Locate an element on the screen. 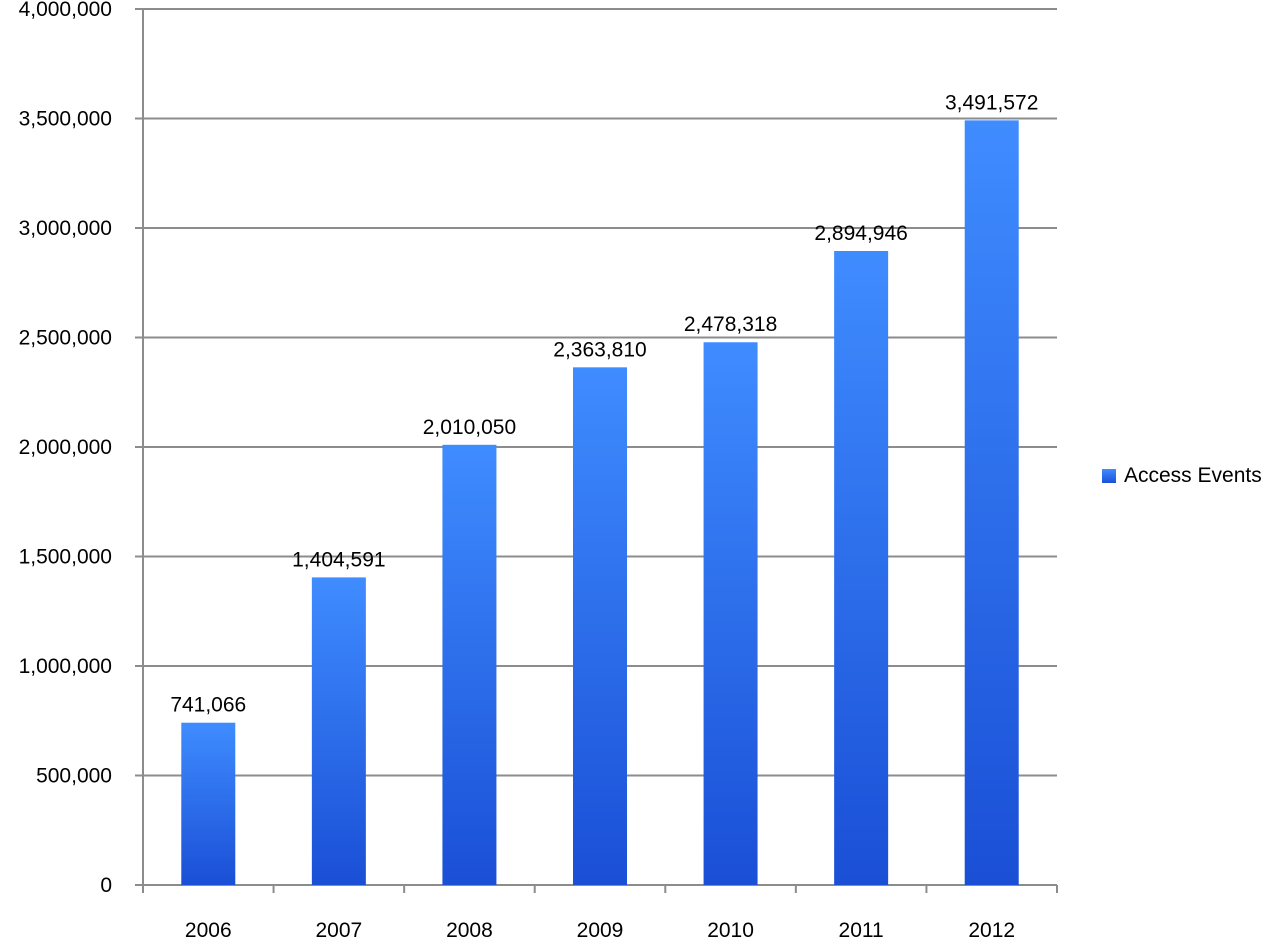  data-label: 3,491,572 is located at coordinates (991, 102).